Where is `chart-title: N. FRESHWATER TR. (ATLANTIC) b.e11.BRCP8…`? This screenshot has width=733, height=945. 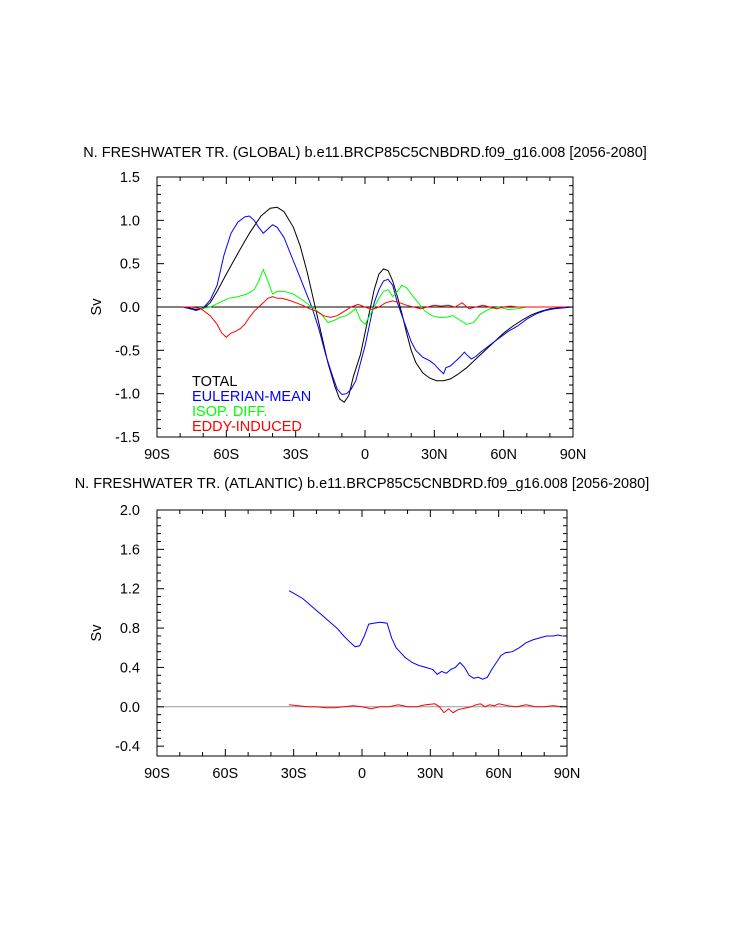
chart-title: N. FRESHWATER TR. (ATLANTIC) b.e11.BRCP8… is located at coordinates (362, 484).